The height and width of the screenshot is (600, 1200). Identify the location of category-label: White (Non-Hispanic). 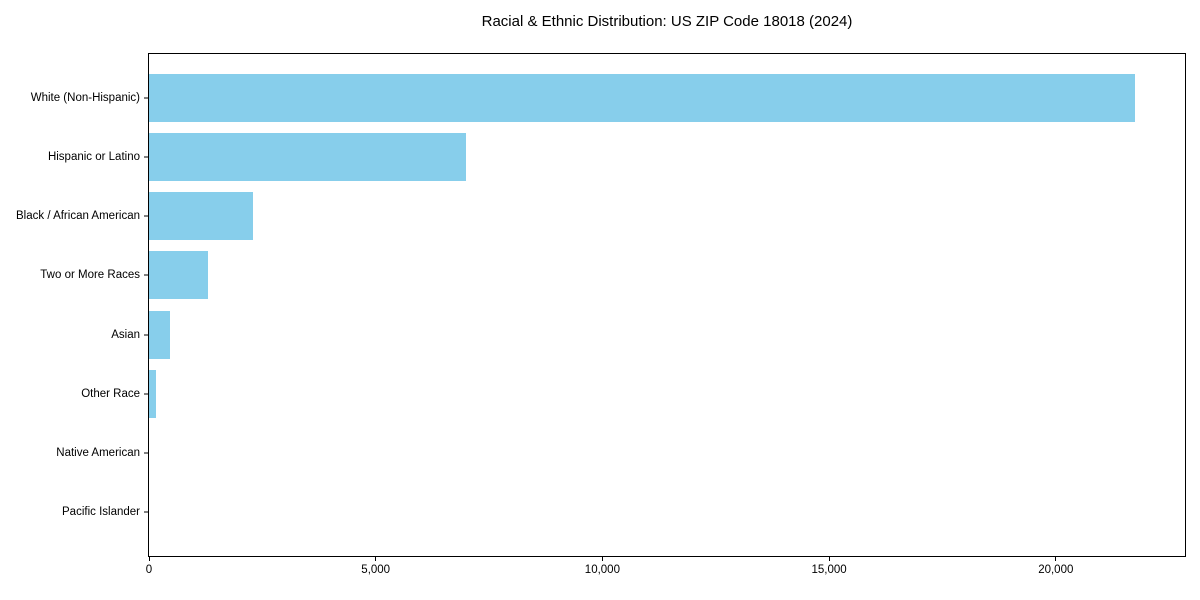
(85, 97).